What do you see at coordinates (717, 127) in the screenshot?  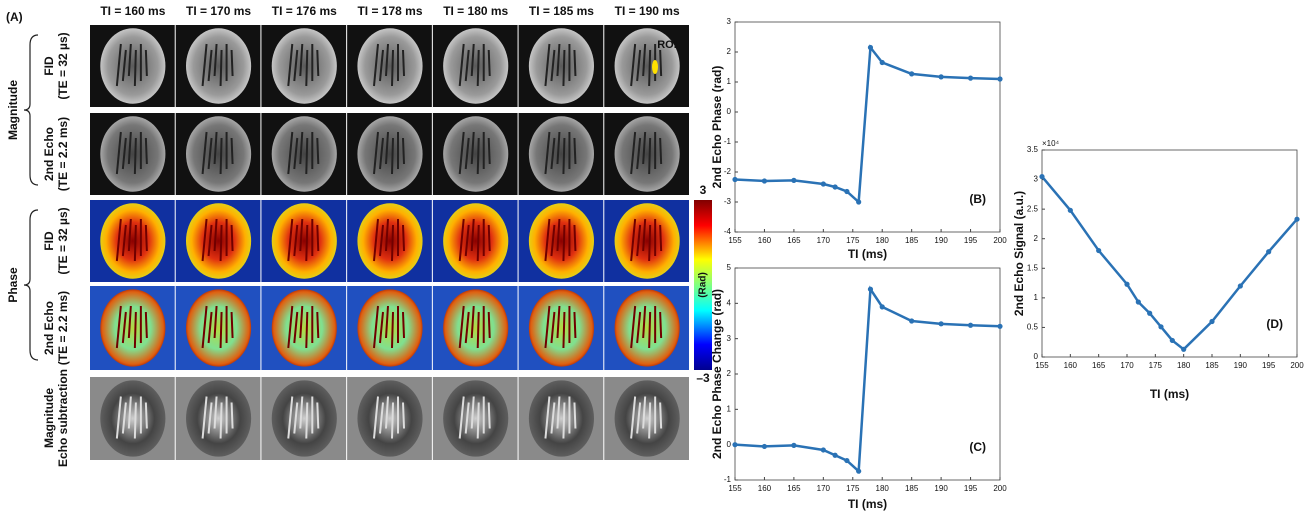 I see `y-axis-label: 2nd Echo Phase (rad)` at bounding box center [717, 127].